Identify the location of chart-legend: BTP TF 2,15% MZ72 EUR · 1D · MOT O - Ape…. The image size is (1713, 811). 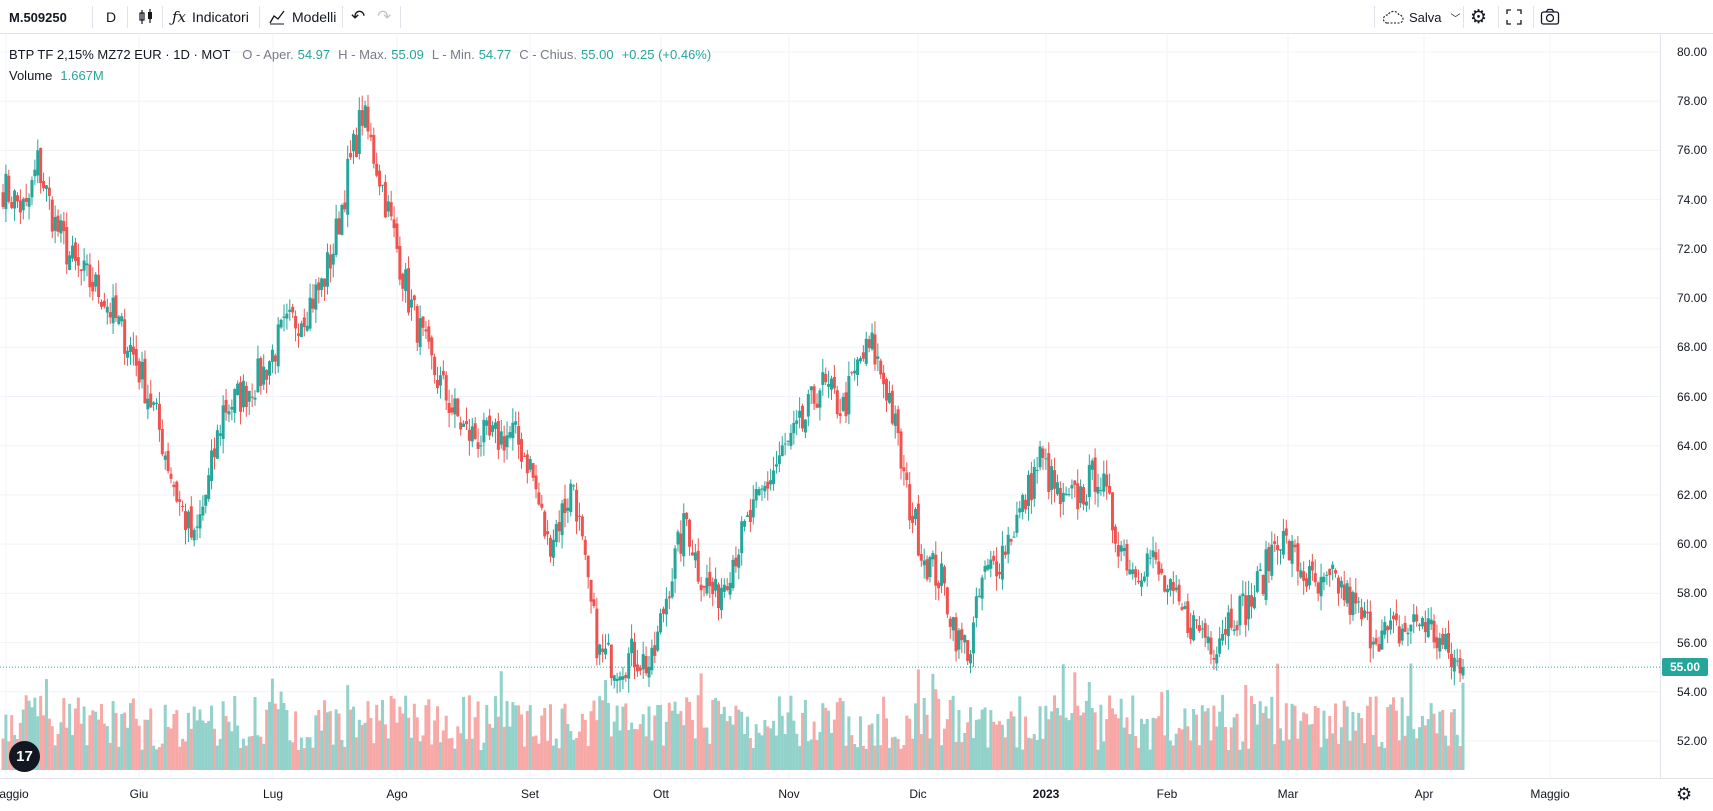
(362, 65).